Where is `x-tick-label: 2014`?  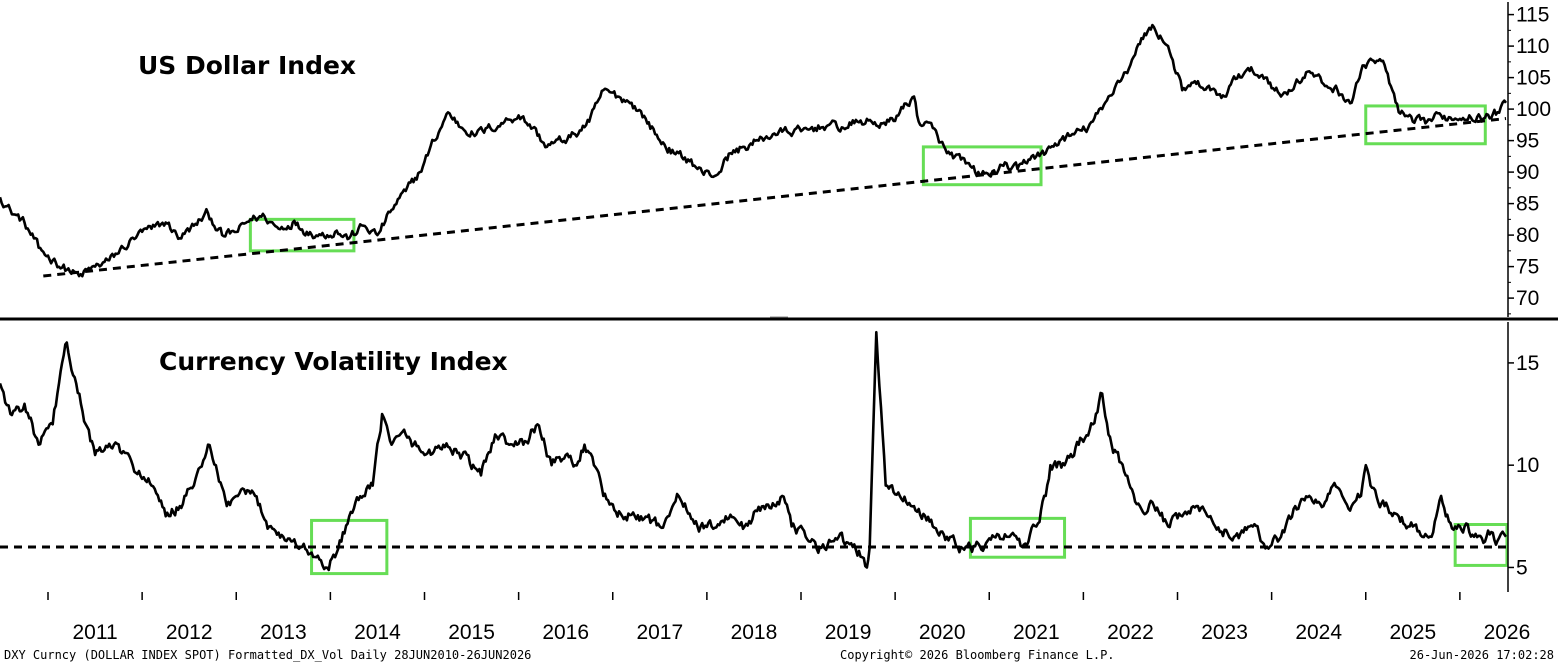 x-tick-label: 2014 is located at coordinates (377, 632).